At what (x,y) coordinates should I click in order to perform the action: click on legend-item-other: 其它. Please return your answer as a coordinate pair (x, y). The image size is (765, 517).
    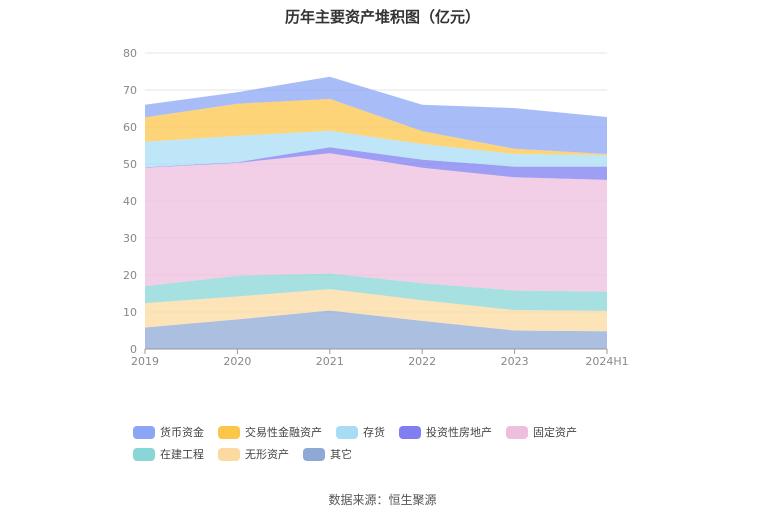
    Looking at the image, I should click on (327, 454).